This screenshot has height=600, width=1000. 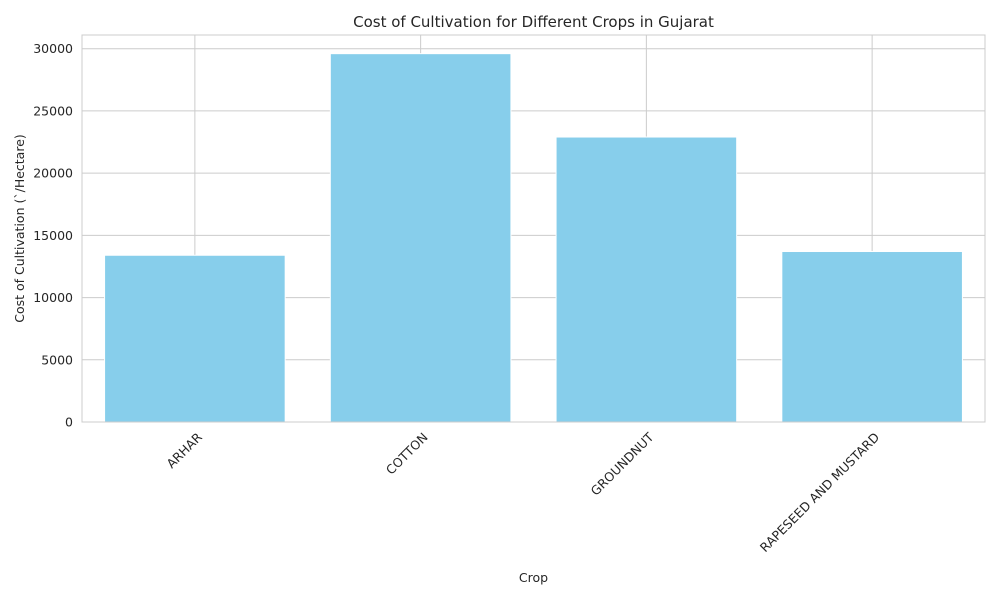 I want to click on y-tick-label: 30000, so click(x=53, y=48).